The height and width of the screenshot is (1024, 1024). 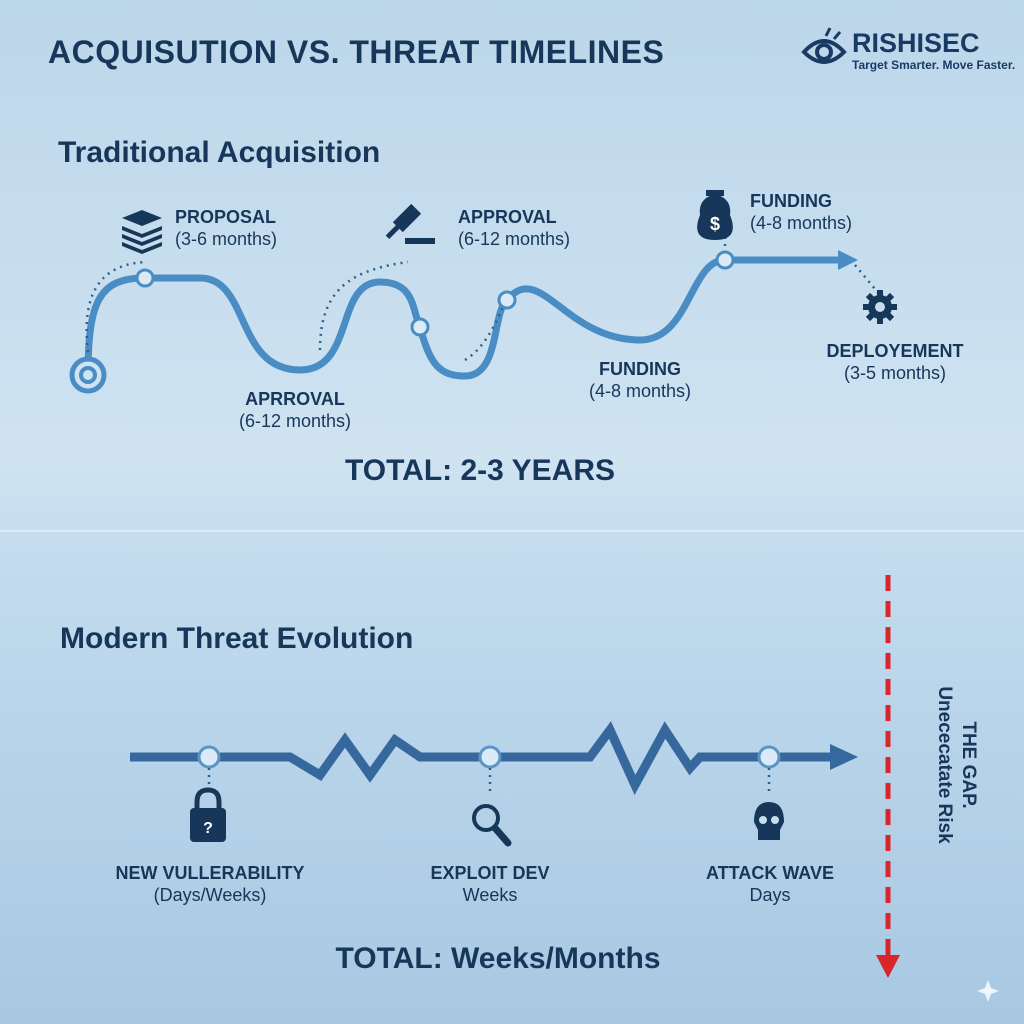 What do you see at coordinates (464, 318) in the screenshot?
I see `acquisition-path` at bounding box center [464, 318].